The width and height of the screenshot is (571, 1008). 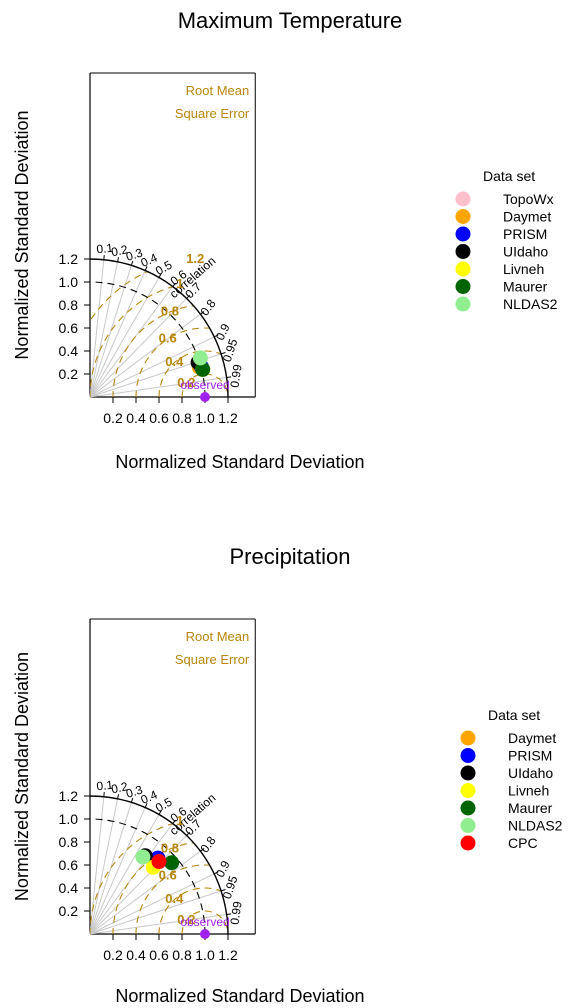 I want to click on outer-arc, so click(x=159, y=865).